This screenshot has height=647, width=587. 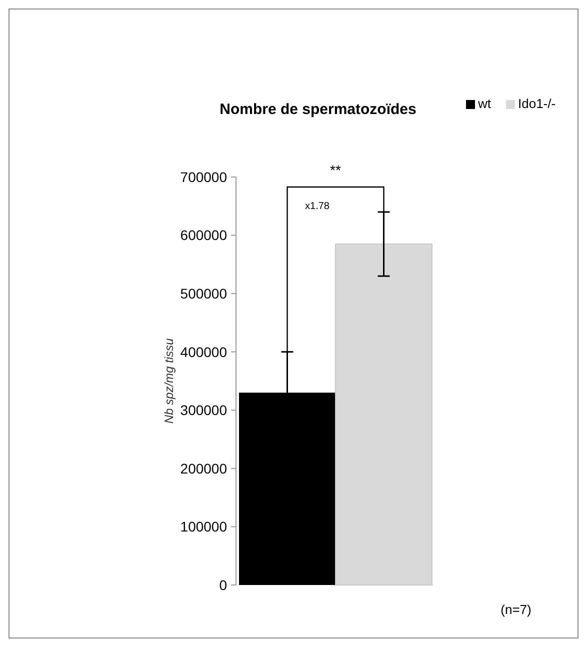 What do you see at coordinates (204, 235) in the screenshot?
I see `y-tick-label: 600000` at bounding box center [204, 235].